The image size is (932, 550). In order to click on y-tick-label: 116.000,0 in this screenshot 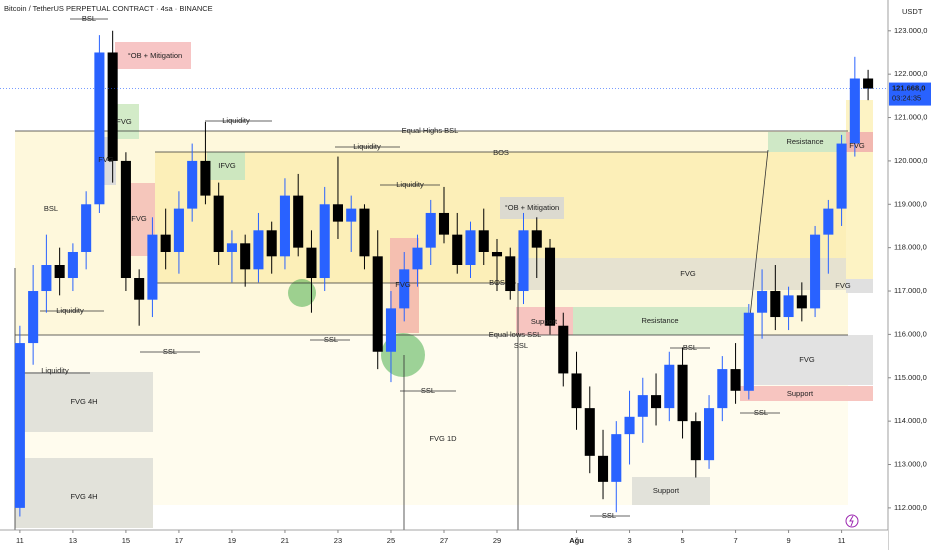, I will do `click(910, 333)`.